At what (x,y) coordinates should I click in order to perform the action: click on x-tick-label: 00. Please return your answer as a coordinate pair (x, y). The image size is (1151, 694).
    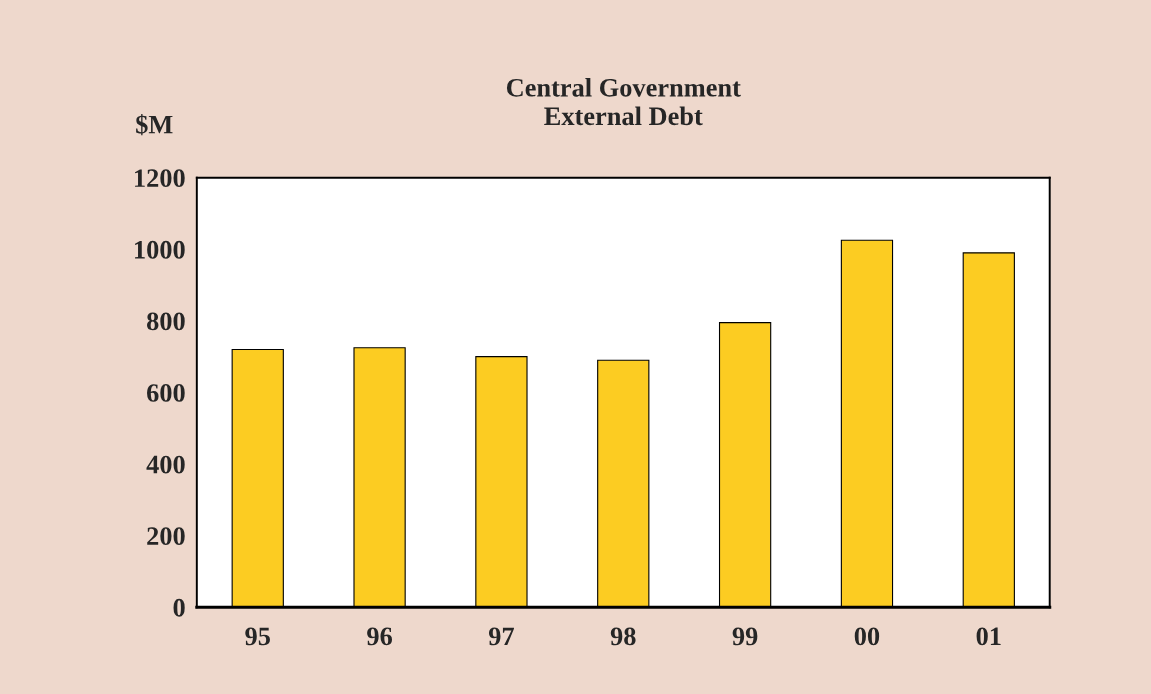
    Looking at the image, I should click on (867, 636).